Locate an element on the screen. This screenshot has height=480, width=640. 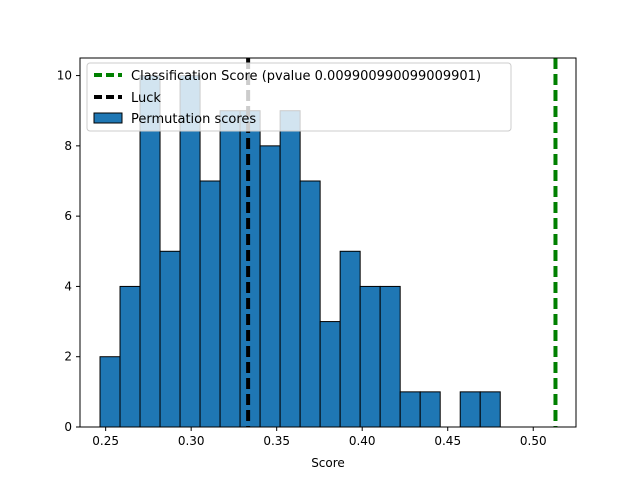
y-tick-label: 0 is located at coordinates (68, 427).